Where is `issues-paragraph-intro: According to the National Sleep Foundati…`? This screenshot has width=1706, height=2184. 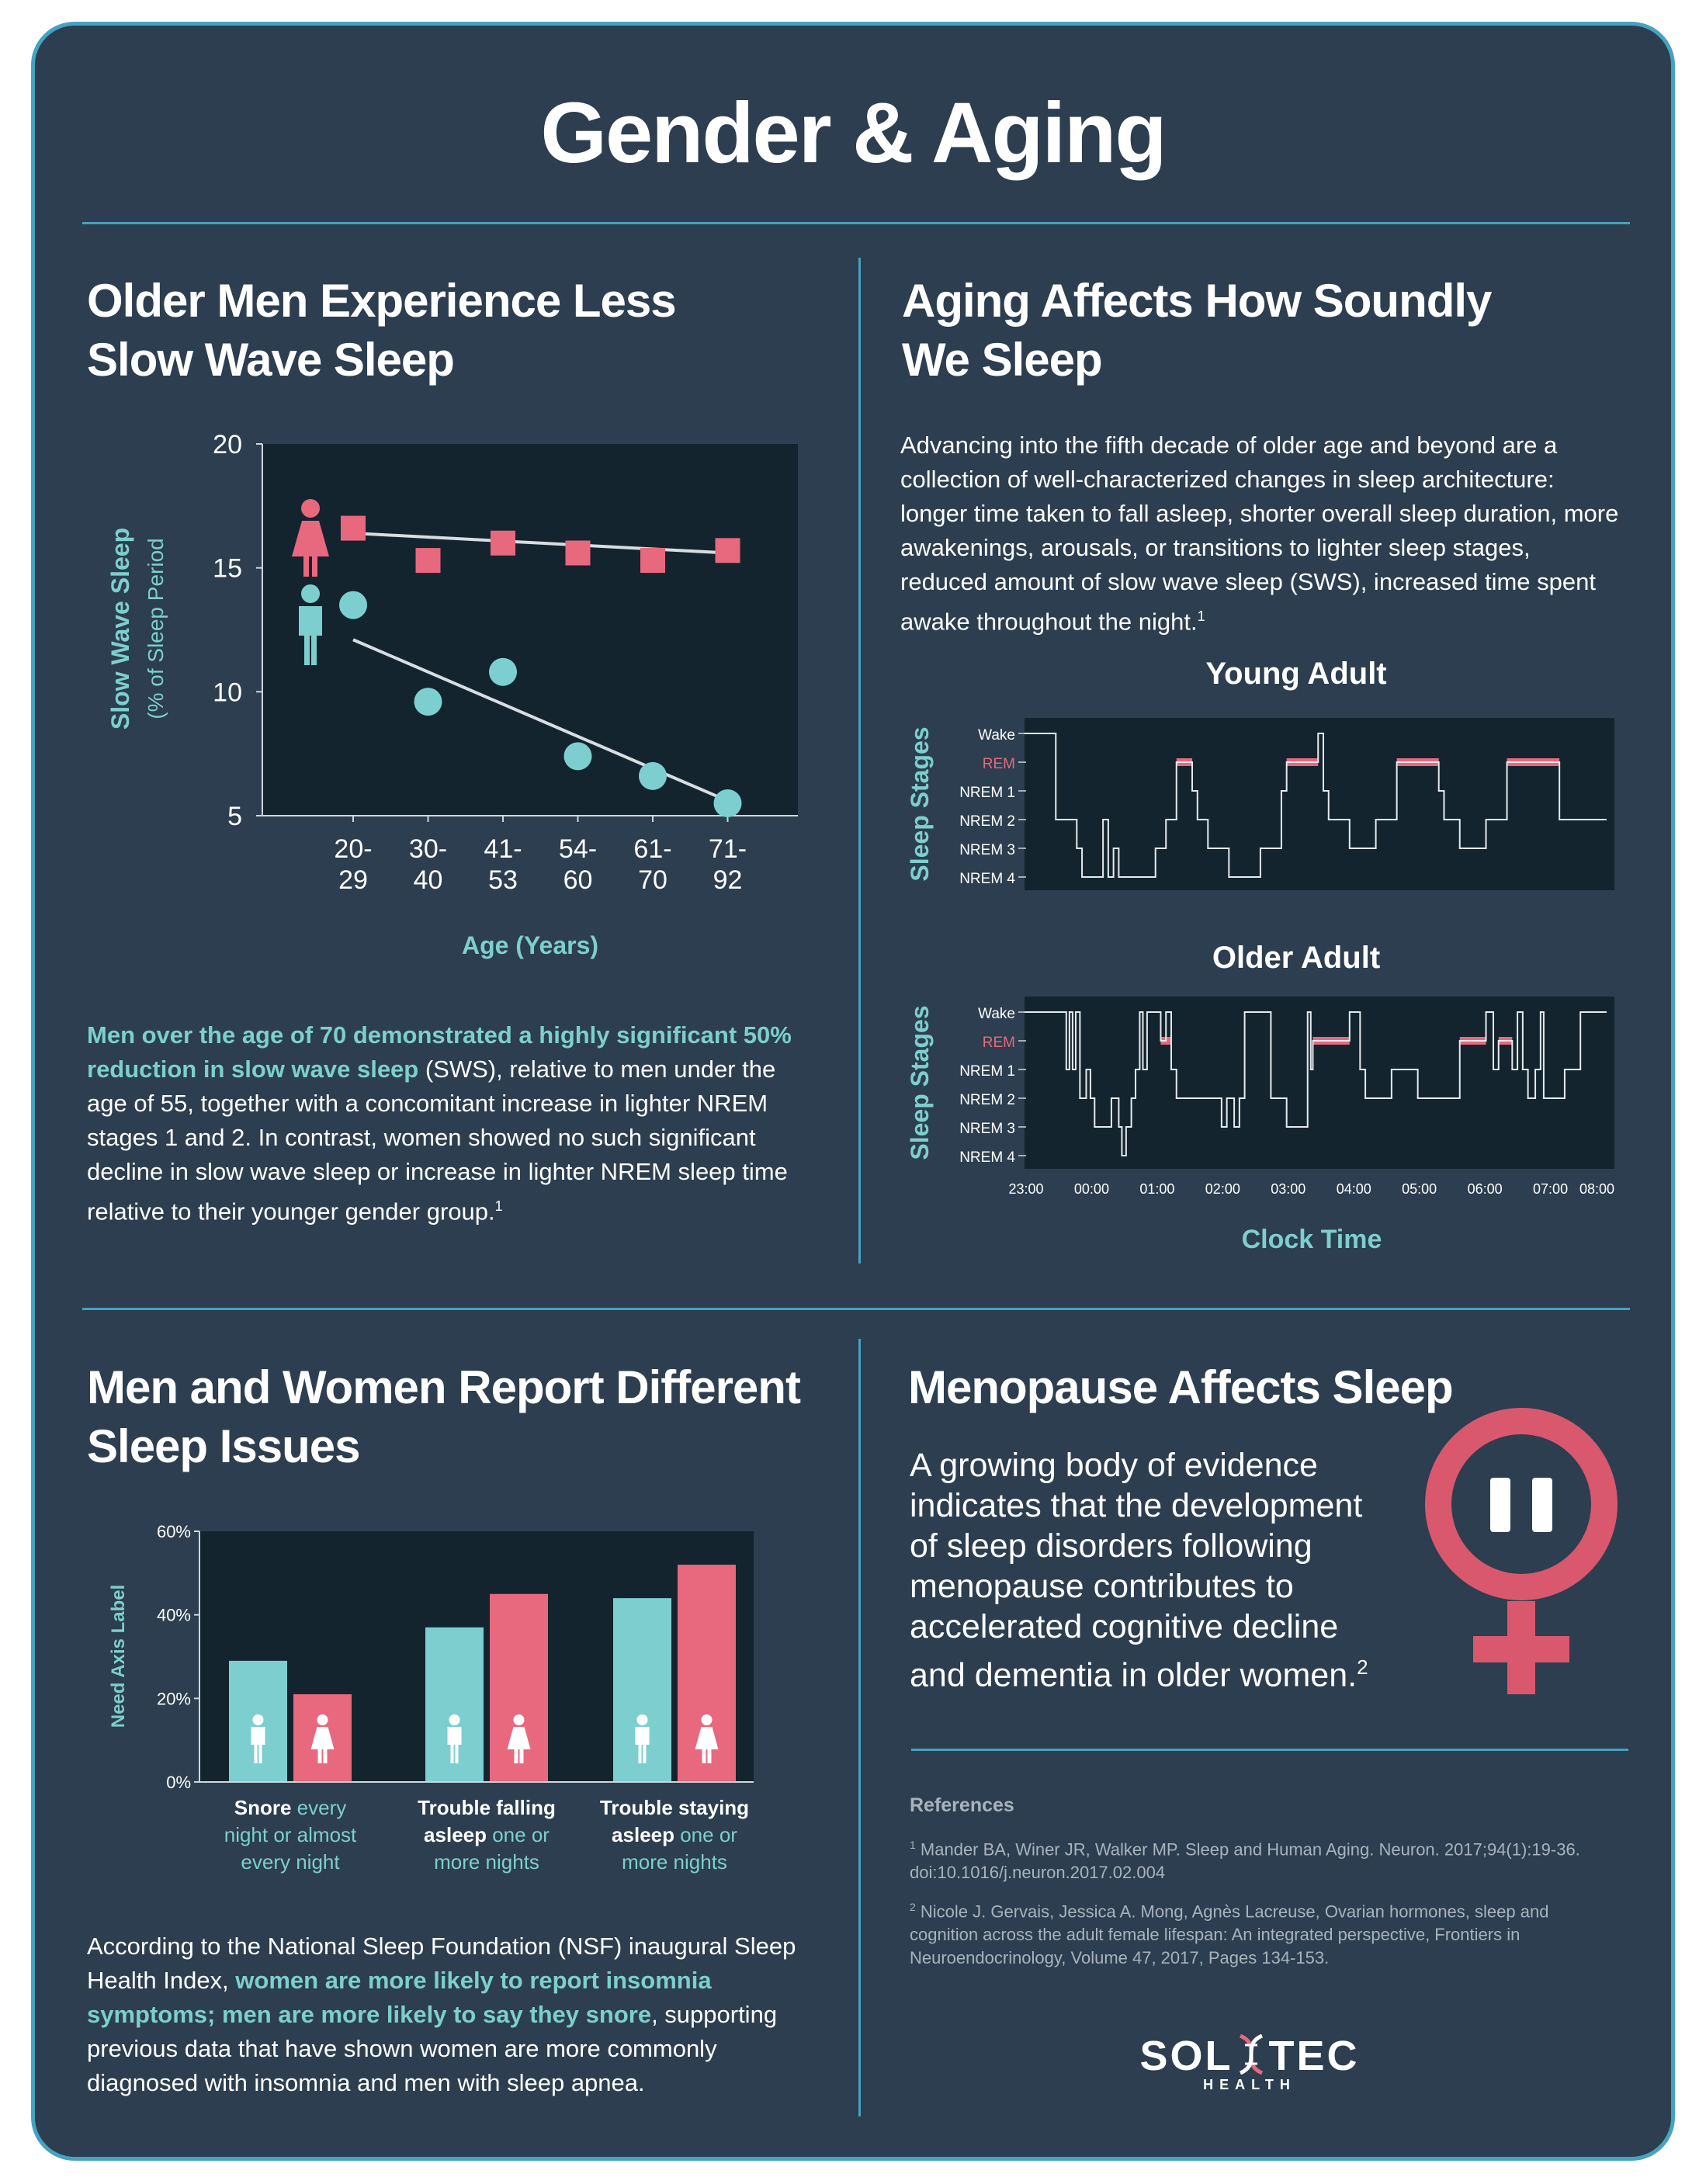 issues-paragraph-intro: According to the National Sleep Foundati… is located at coordinates (441, 1964).